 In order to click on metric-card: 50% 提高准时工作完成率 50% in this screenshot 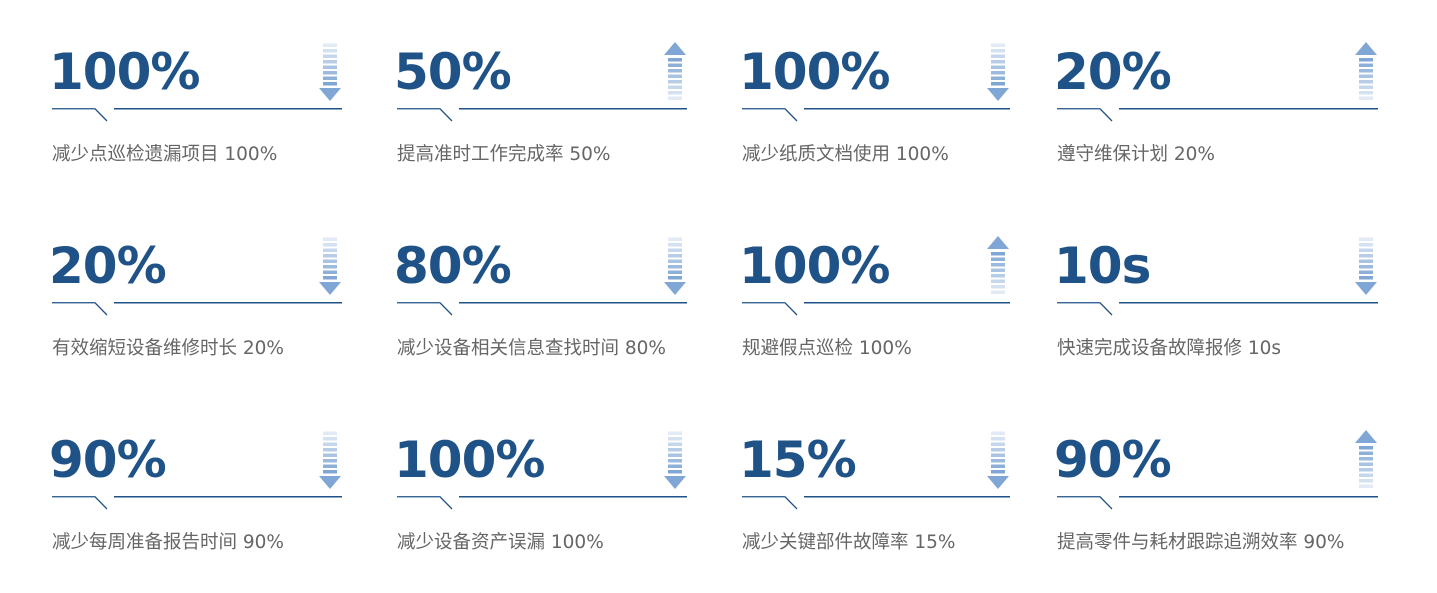, I will do `click(540, 112)`.